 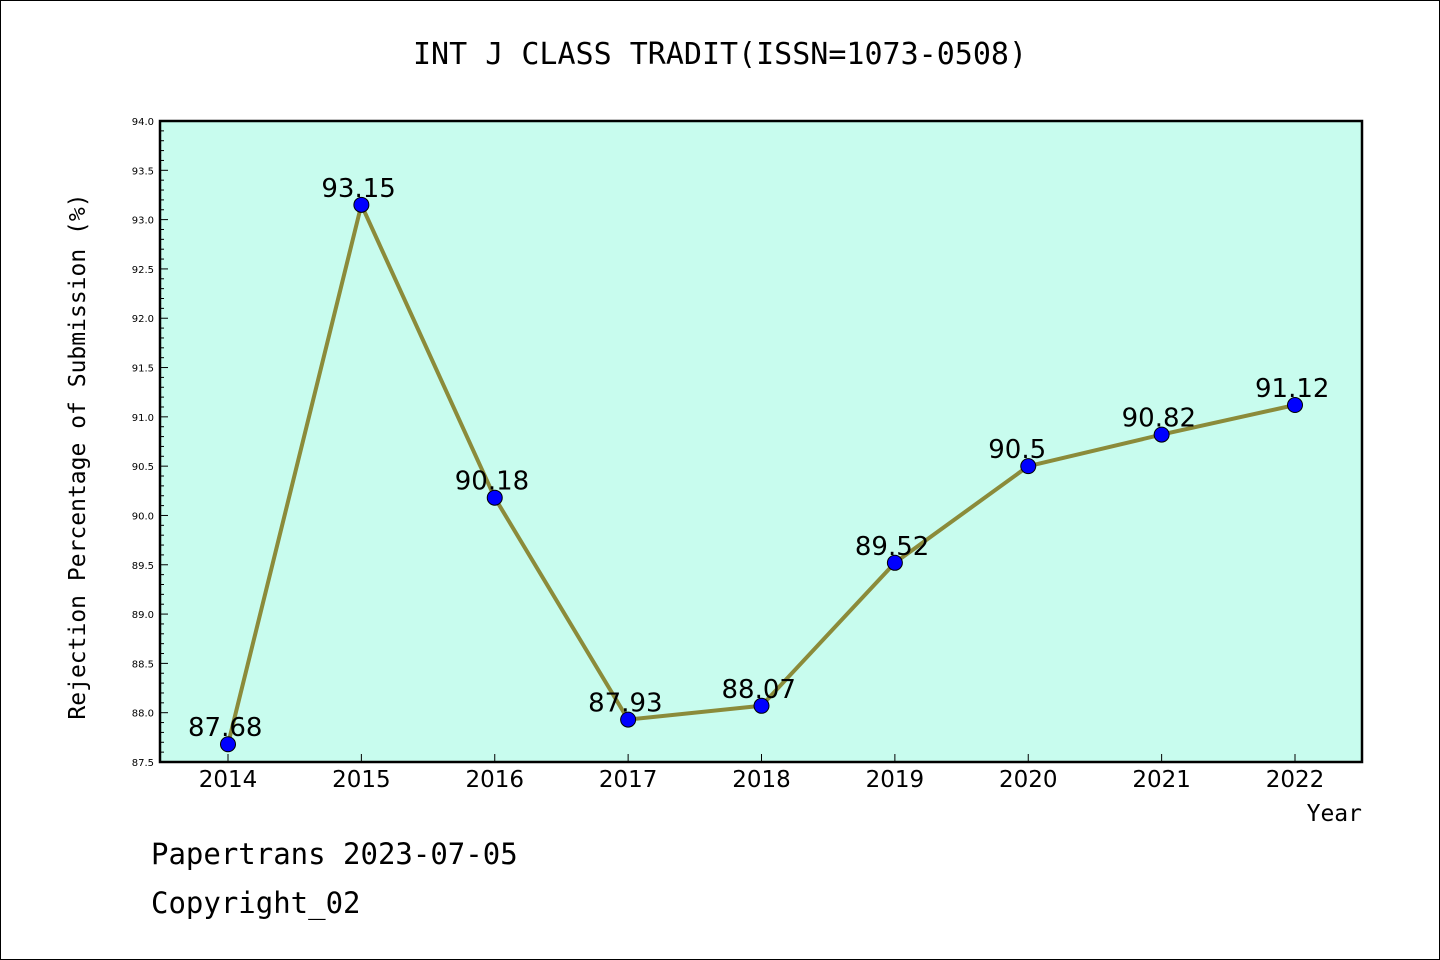 I want to click on data-label: 90.5, so click(x=1017, y=450).